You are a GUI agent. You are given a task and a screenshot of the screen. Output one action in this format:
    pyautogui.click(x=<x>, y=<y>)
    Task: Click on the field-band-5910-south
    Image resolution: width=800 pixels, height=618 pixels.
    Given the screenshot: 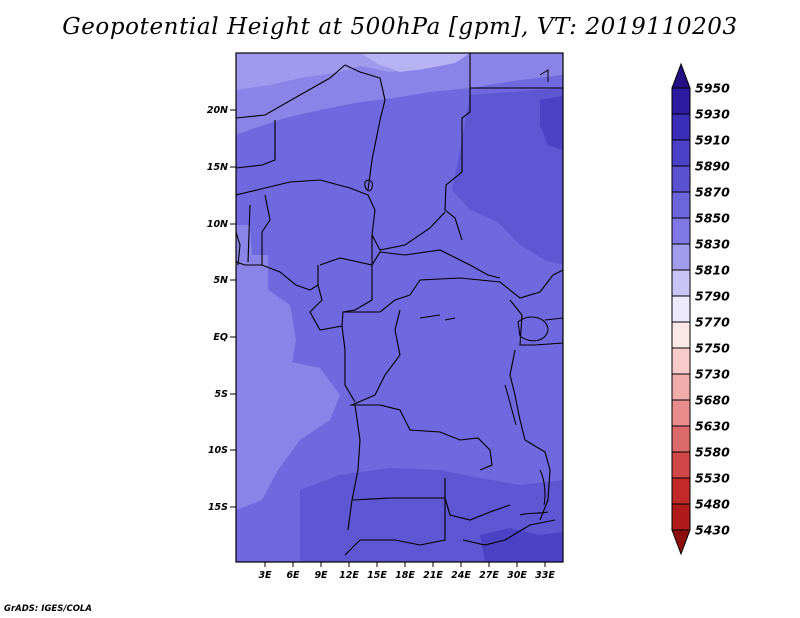 What is the action you would take?
    pyautogui.click(x=521, y=545)
    